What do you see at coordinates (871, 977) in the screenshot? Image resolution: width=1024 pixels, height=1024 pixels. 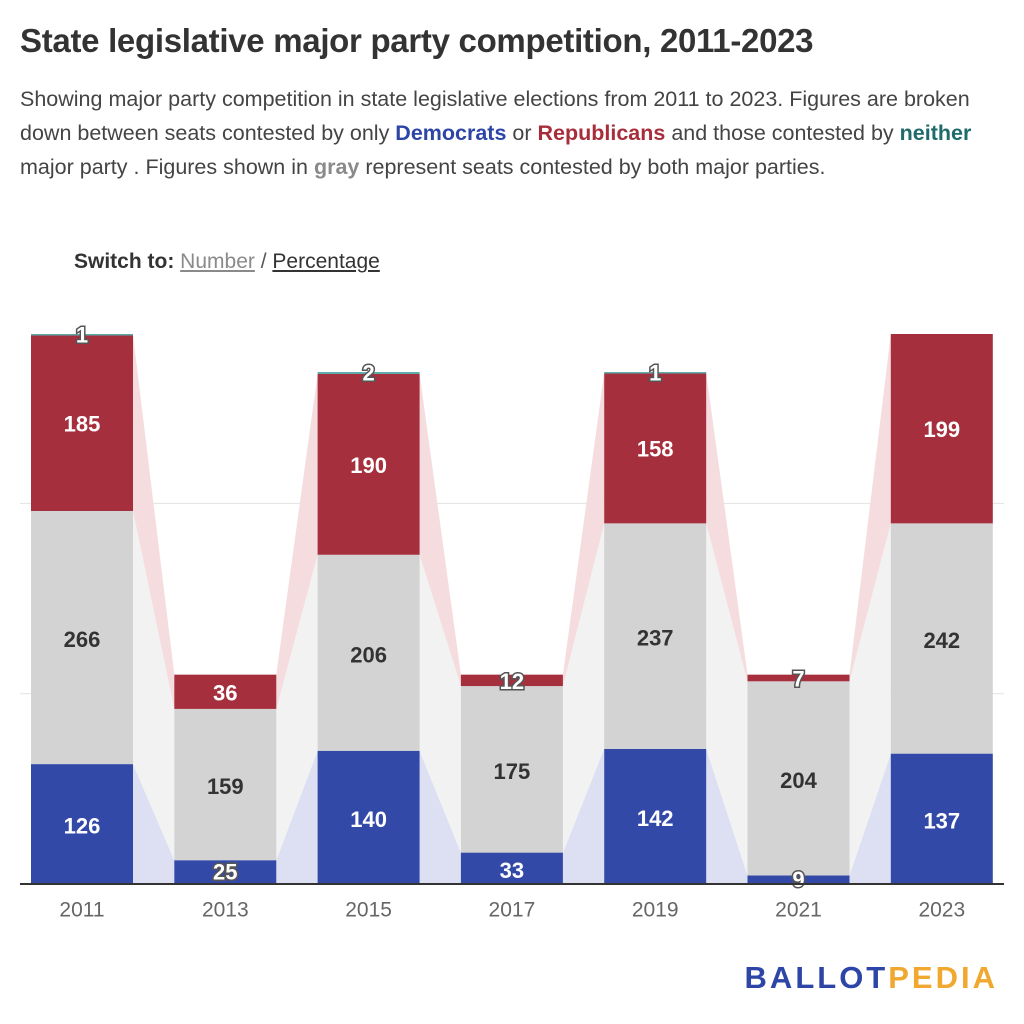 I see `ballotpedia-logo: BALLOTPEDIA` at bounding box center [871, 977].